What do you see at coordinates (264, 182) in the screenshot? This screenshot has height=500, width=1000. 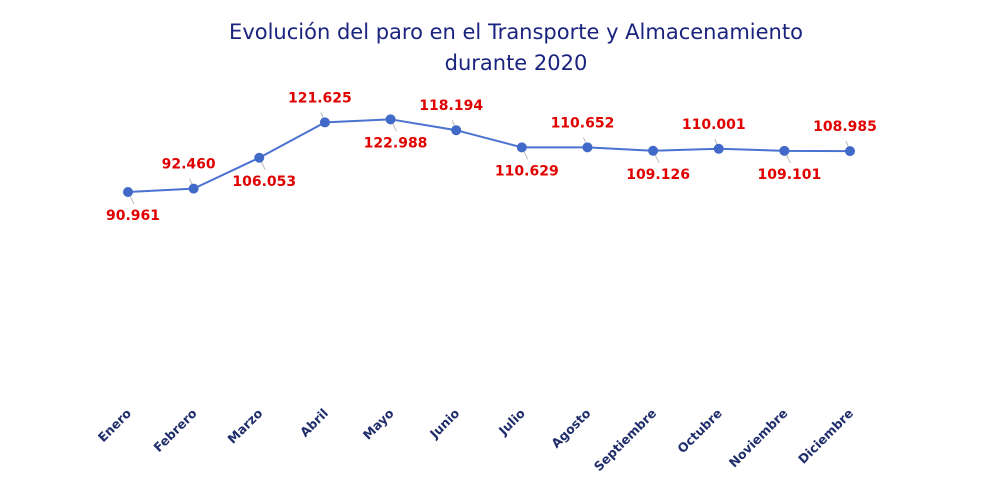 I see `data-label: 106.053` at bounding box center [264, 182].